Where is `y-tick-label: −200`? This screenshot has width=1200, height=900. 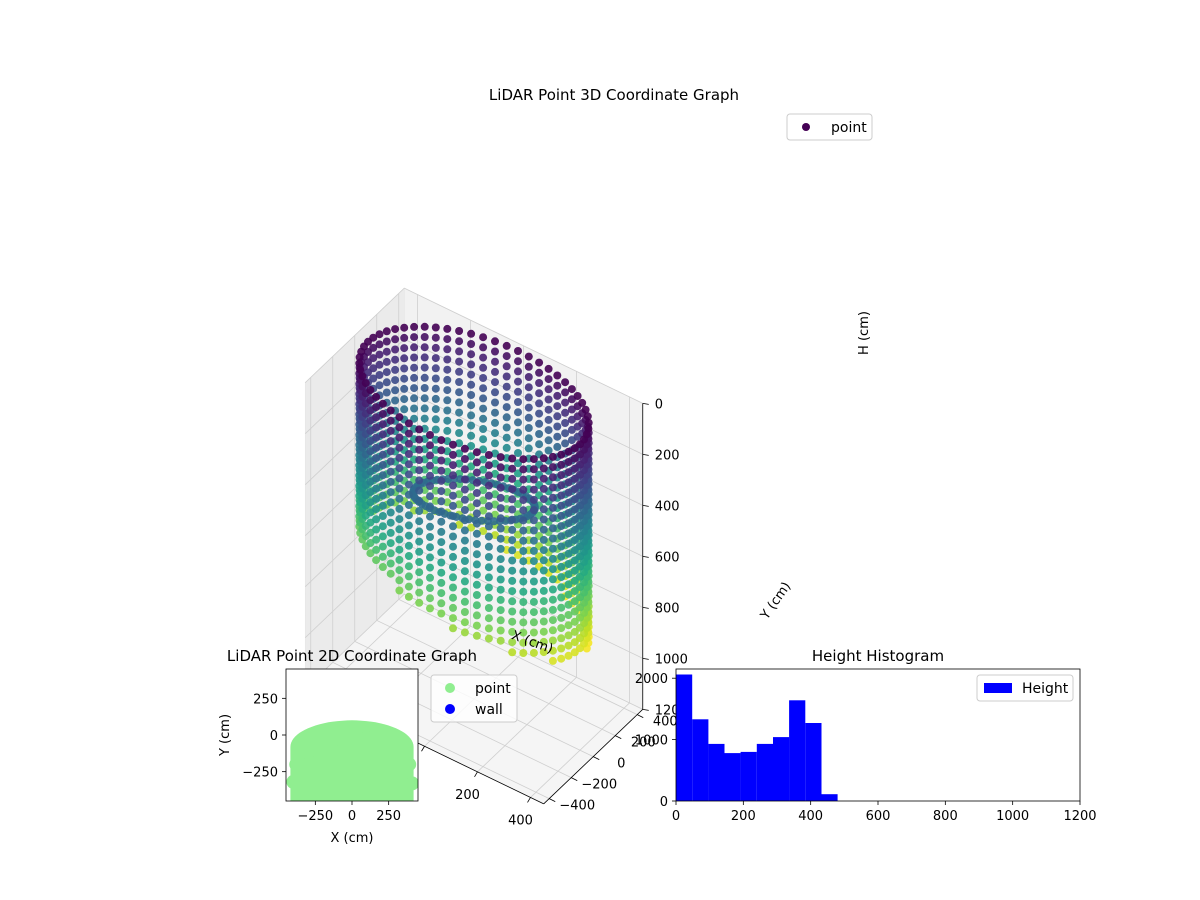 y-tick-label: −200 is located at coordinates (599, 785).